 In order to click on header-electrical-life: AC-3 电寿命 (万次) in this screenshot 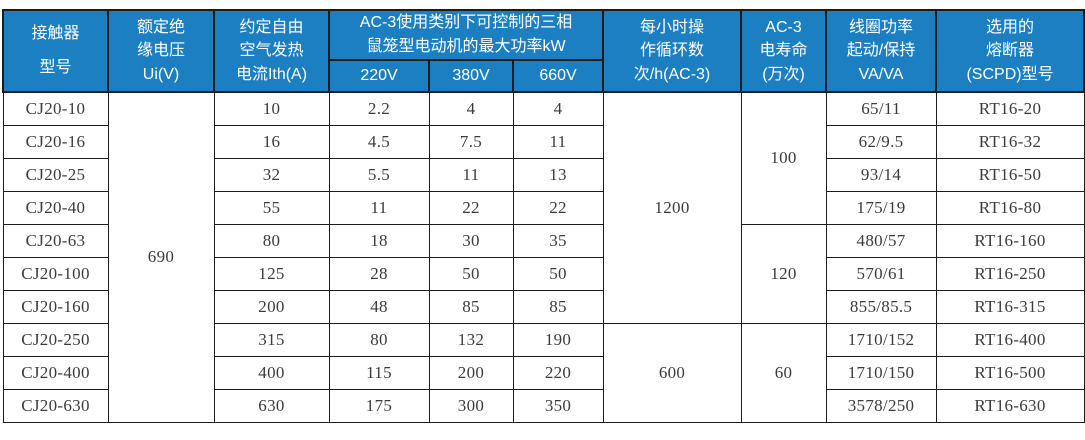, I will do `click(784, 51)`.